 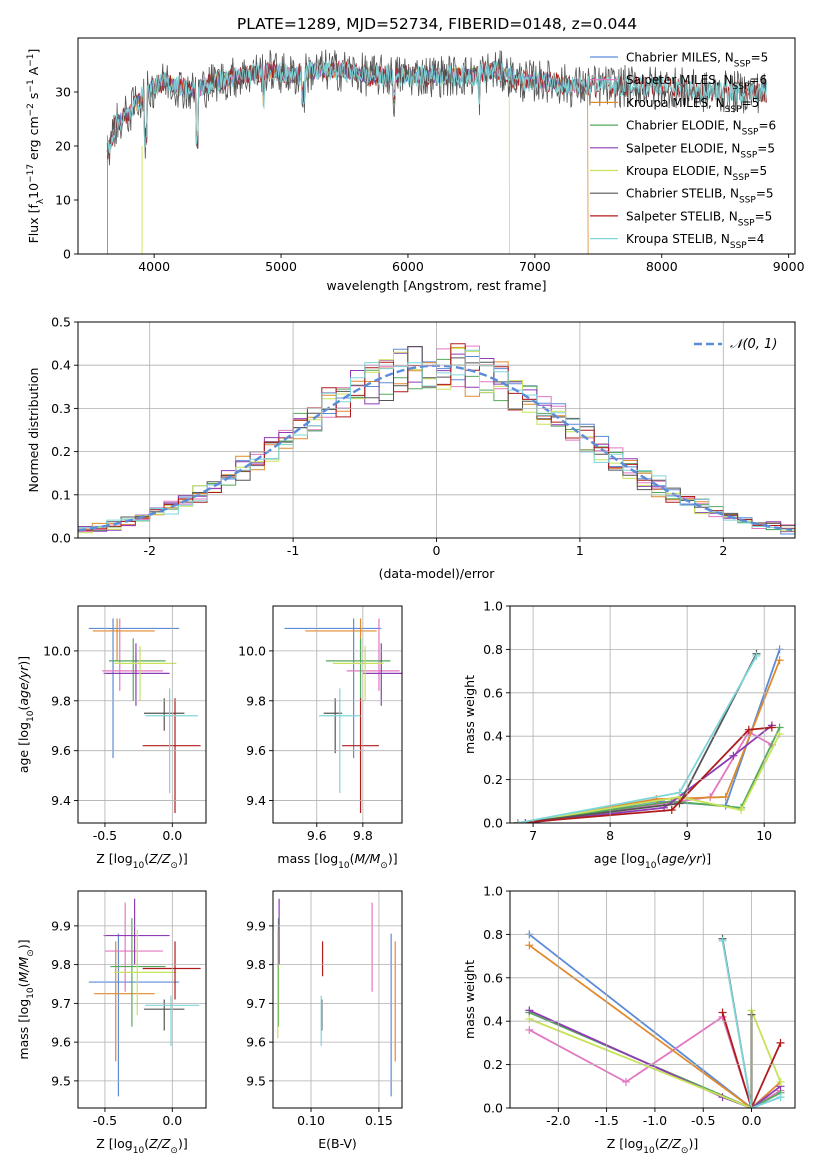 I want to click on legend-label: Salpeter MILES, NSSP=6, so click(x=696, y=82).